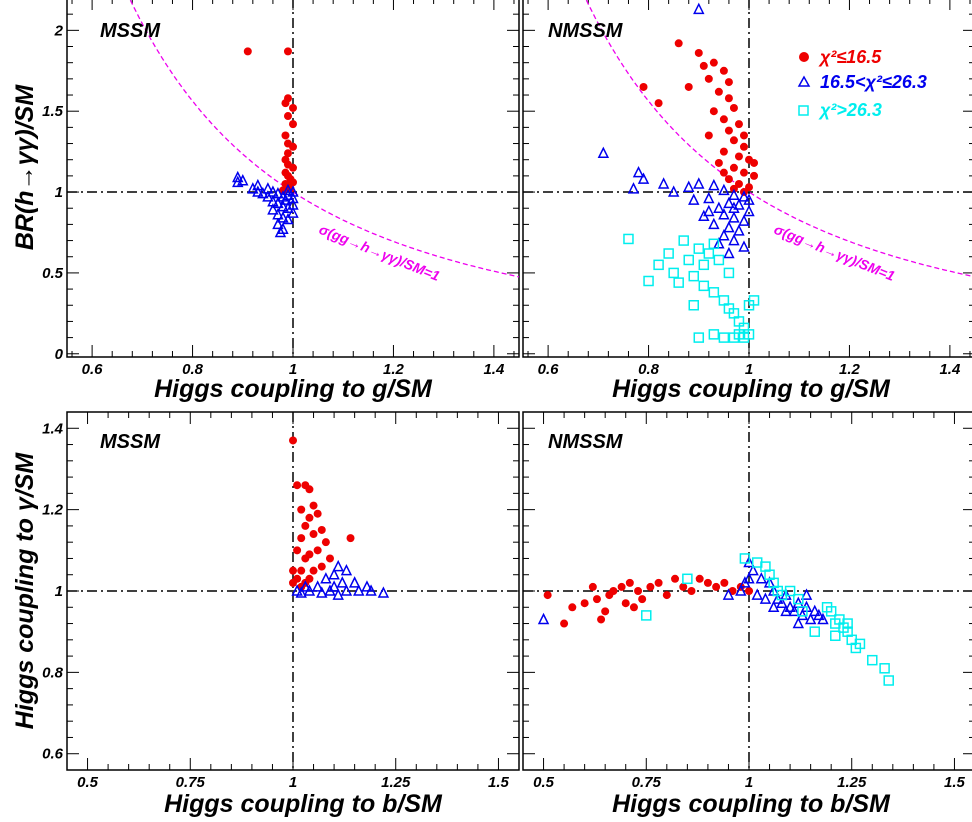 The width and height of the screenshot is (972, 822). What do you see at coordinates (25, 167) in the screenshot?
I see `y-axis-title: BR(h→γγ)/SM` at bounding box center [25, 167].